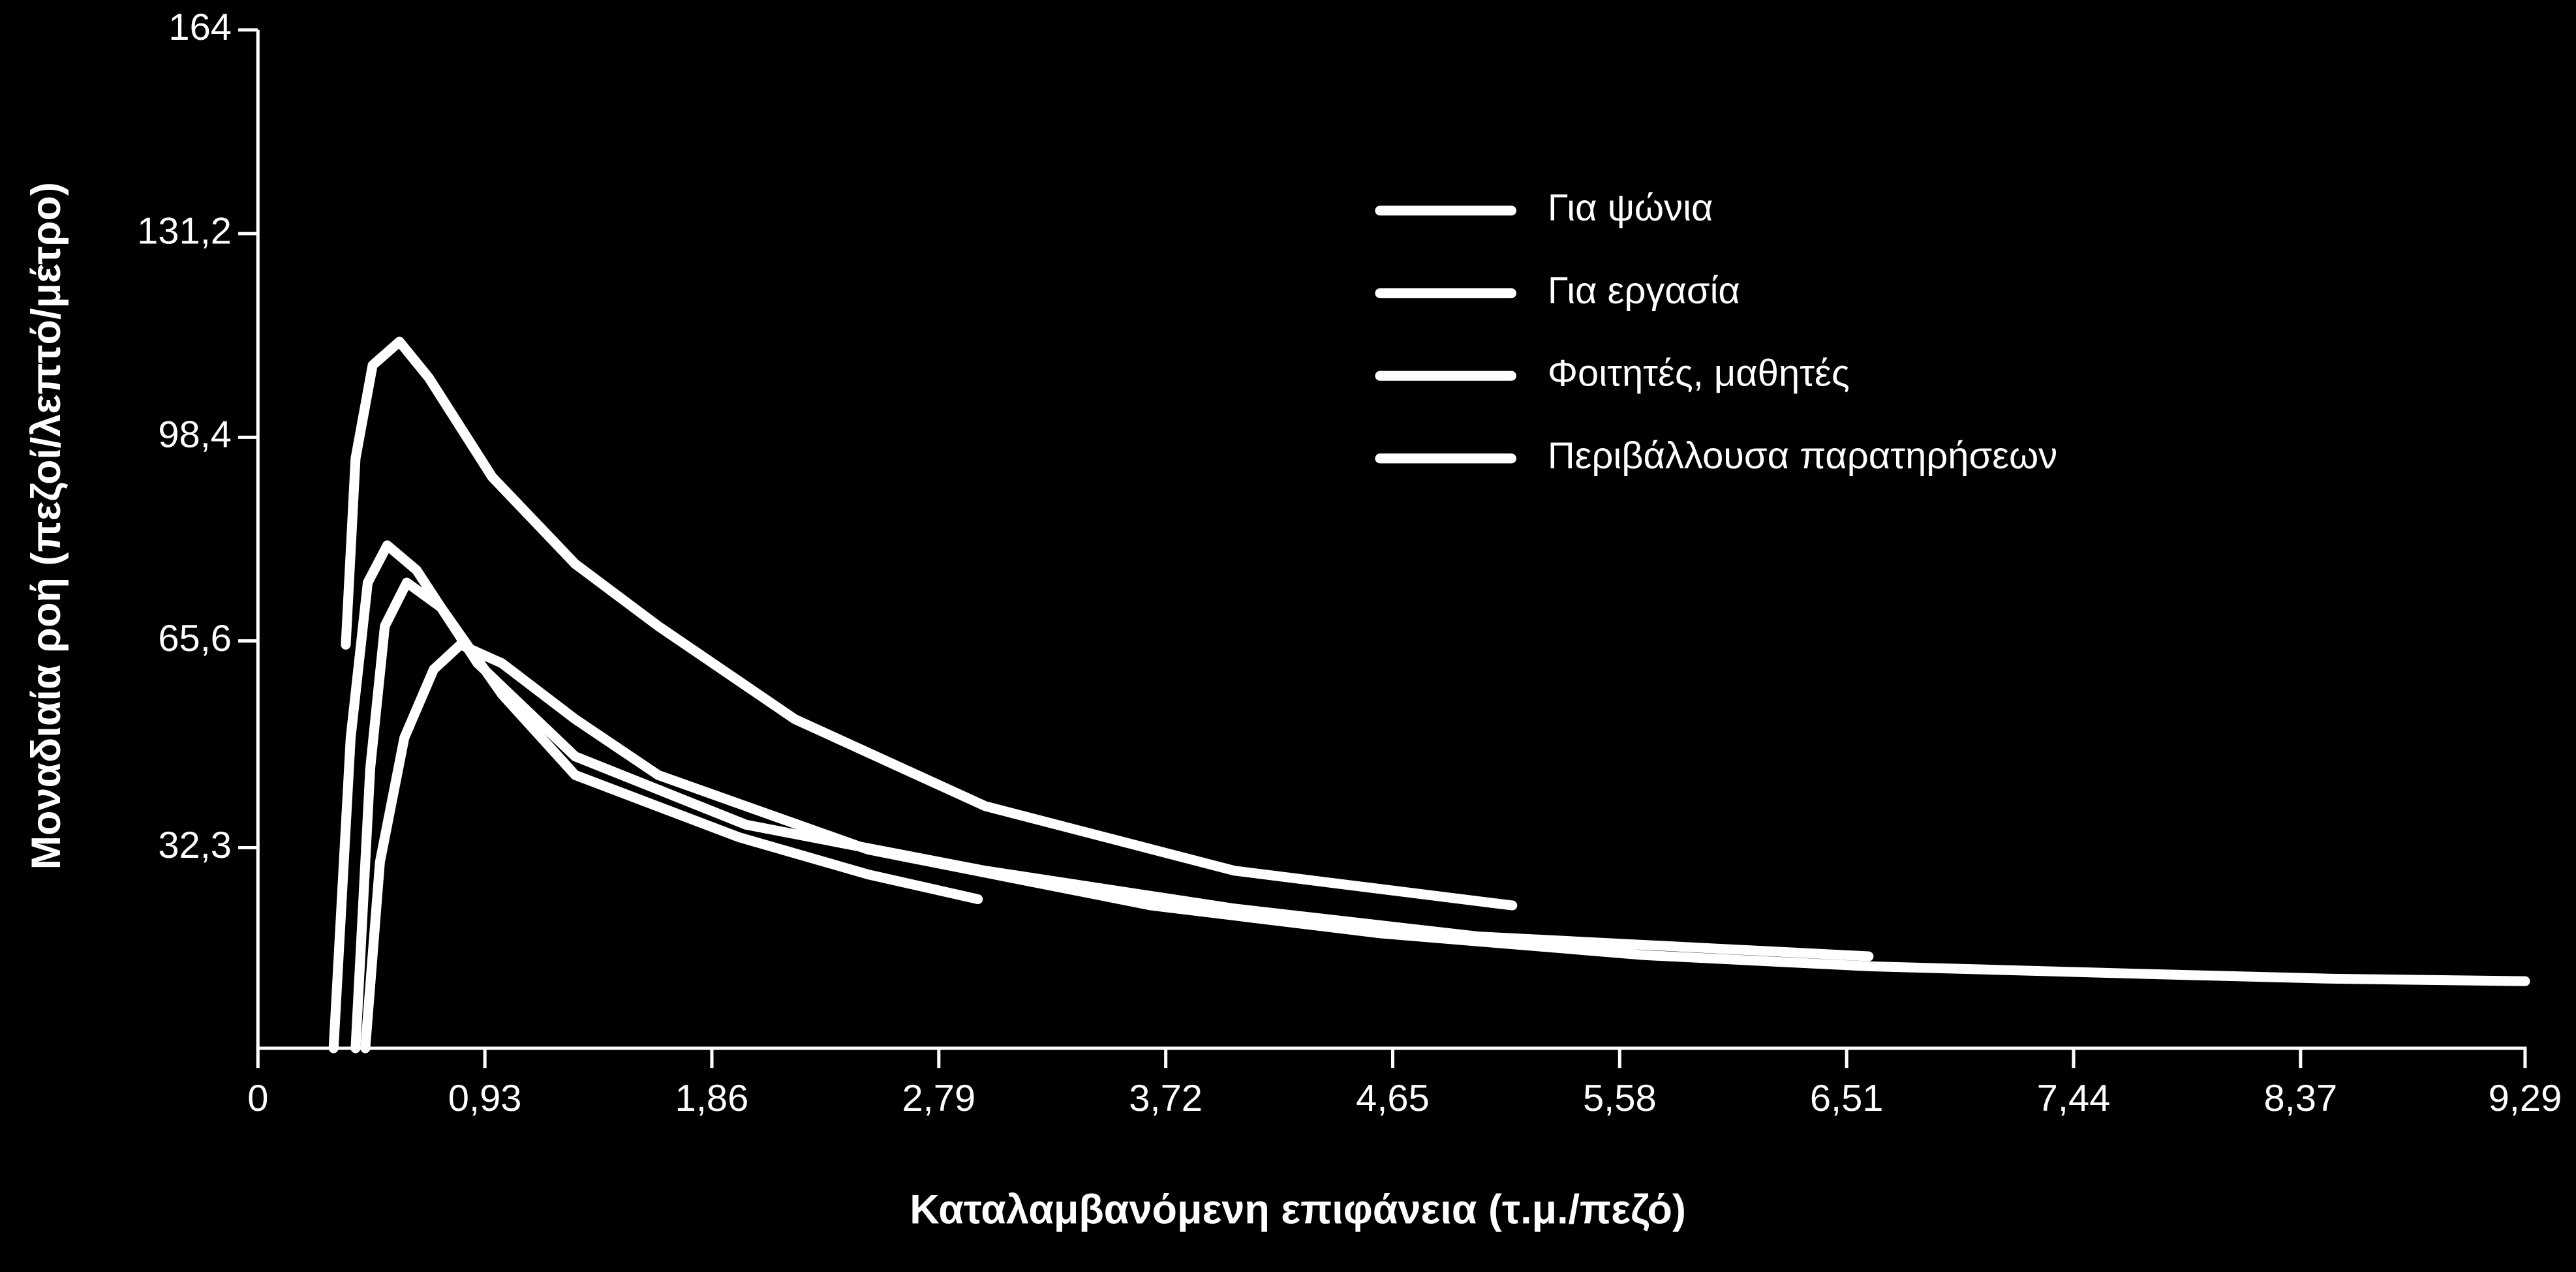 This screenshot has height=1272, width=2576. I want to click on x-tick-label: 2,79, so click(939, 1098).